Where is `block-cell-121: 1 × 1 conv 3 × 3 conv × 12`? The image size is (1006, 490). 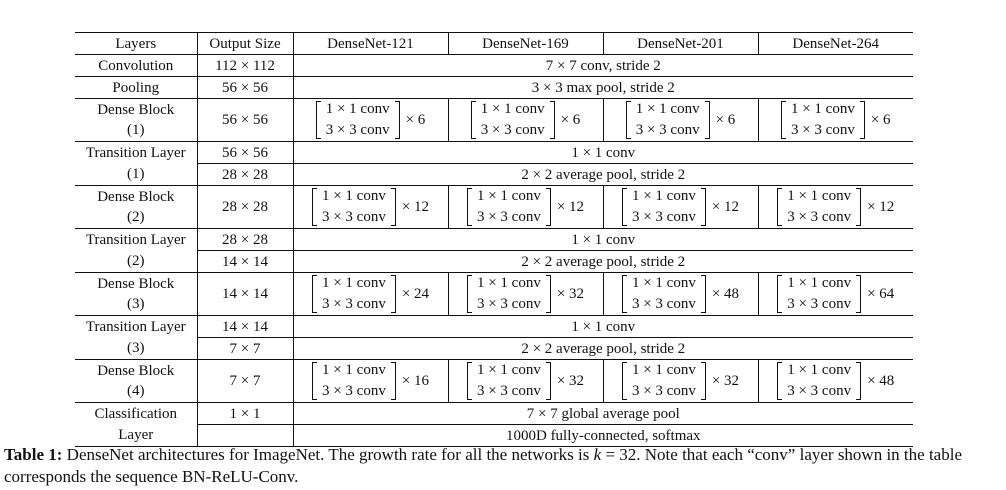 block-cell-121: 1 × 1 conv 3 × 3 conv × 12 is located at coordinates (371, 207).